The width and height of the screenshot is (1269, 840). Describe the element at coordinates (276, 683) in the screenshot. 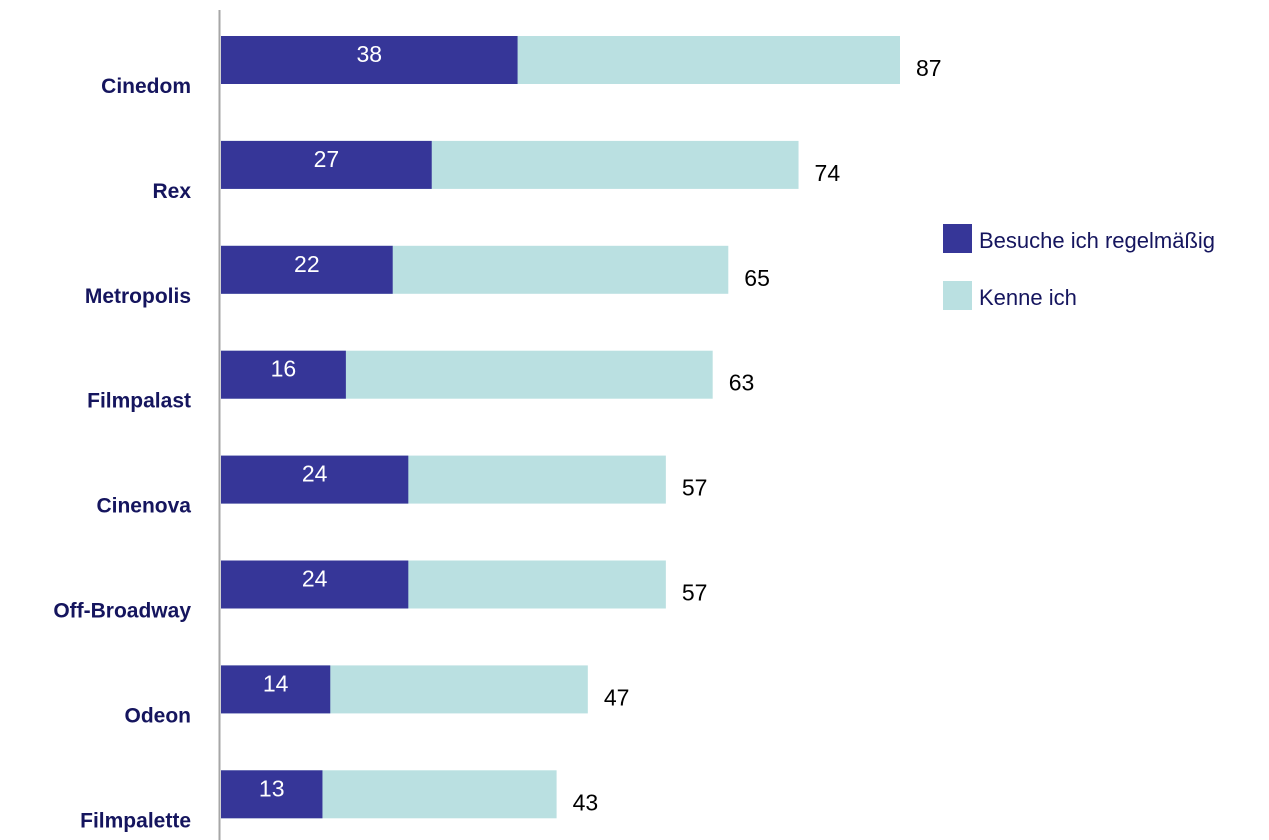

I see `inner-value-label: 14` at that location.